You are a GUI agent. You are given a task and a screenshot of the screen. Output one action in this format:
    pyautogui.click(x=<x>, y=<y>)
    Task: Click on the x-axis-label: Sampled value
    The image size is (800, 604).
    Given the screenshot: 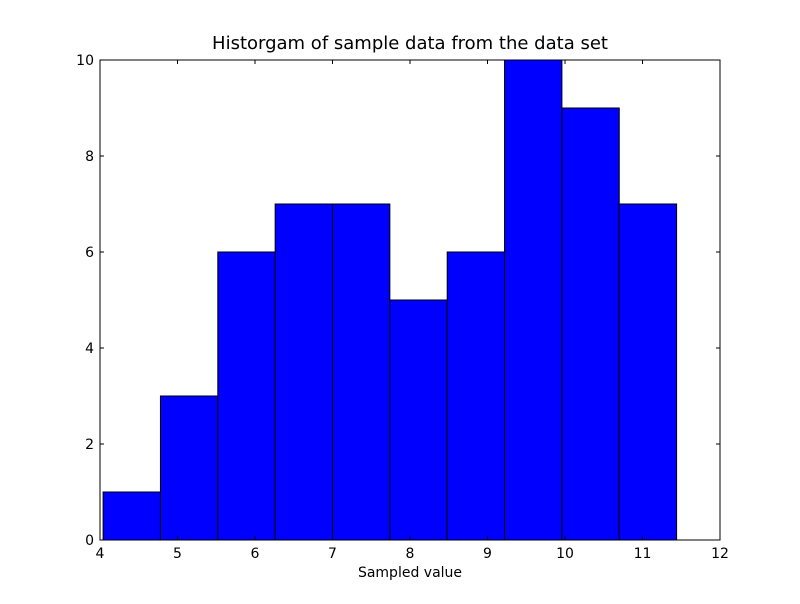 What is the action you would take?
    pyautogui.click(x=410, y=573)
    